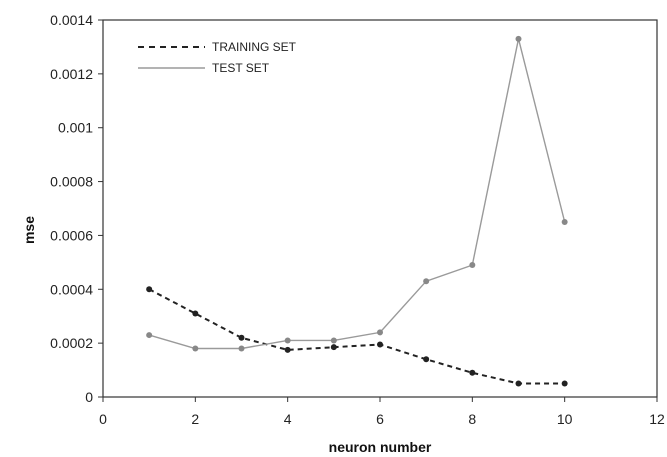 This screenshot has width=667, height=457. What do you see at coordinates (380, 419) in the screenshot?
I see `x-tick-label: 6` at bounding box center [380, 419].